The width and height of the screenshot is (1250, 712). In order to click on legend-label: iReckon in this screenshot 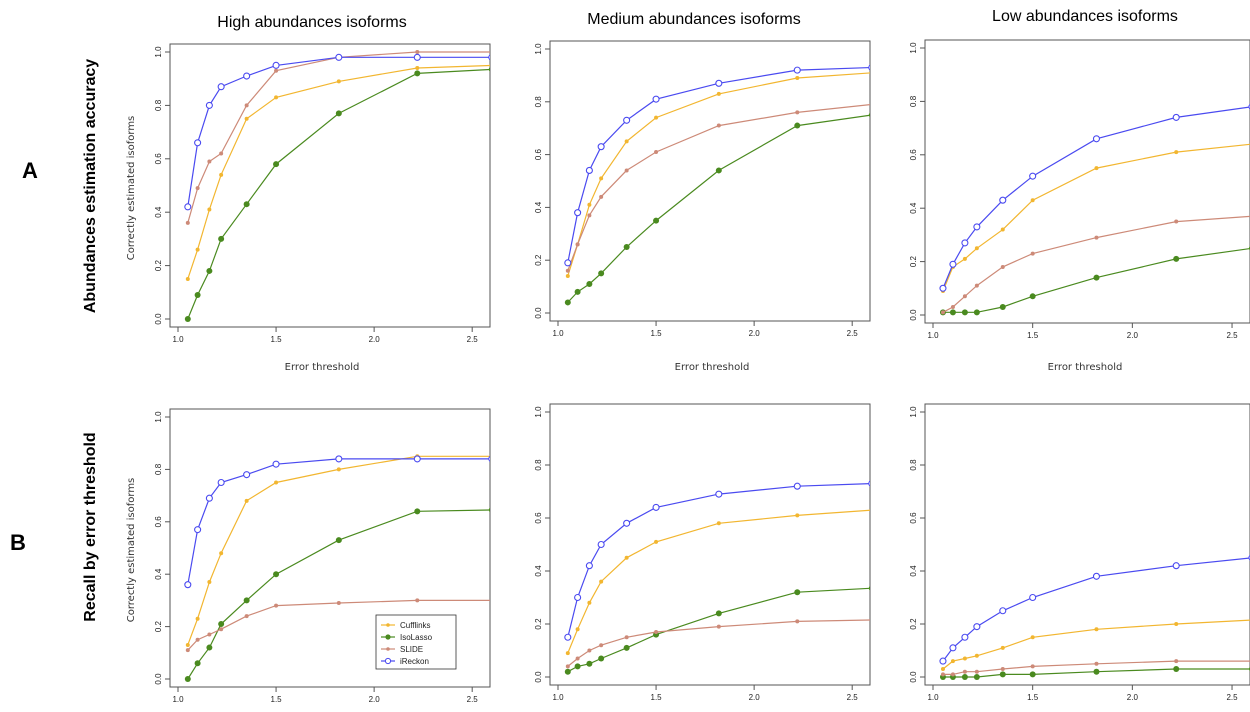, I will do `click(414, 661)`.